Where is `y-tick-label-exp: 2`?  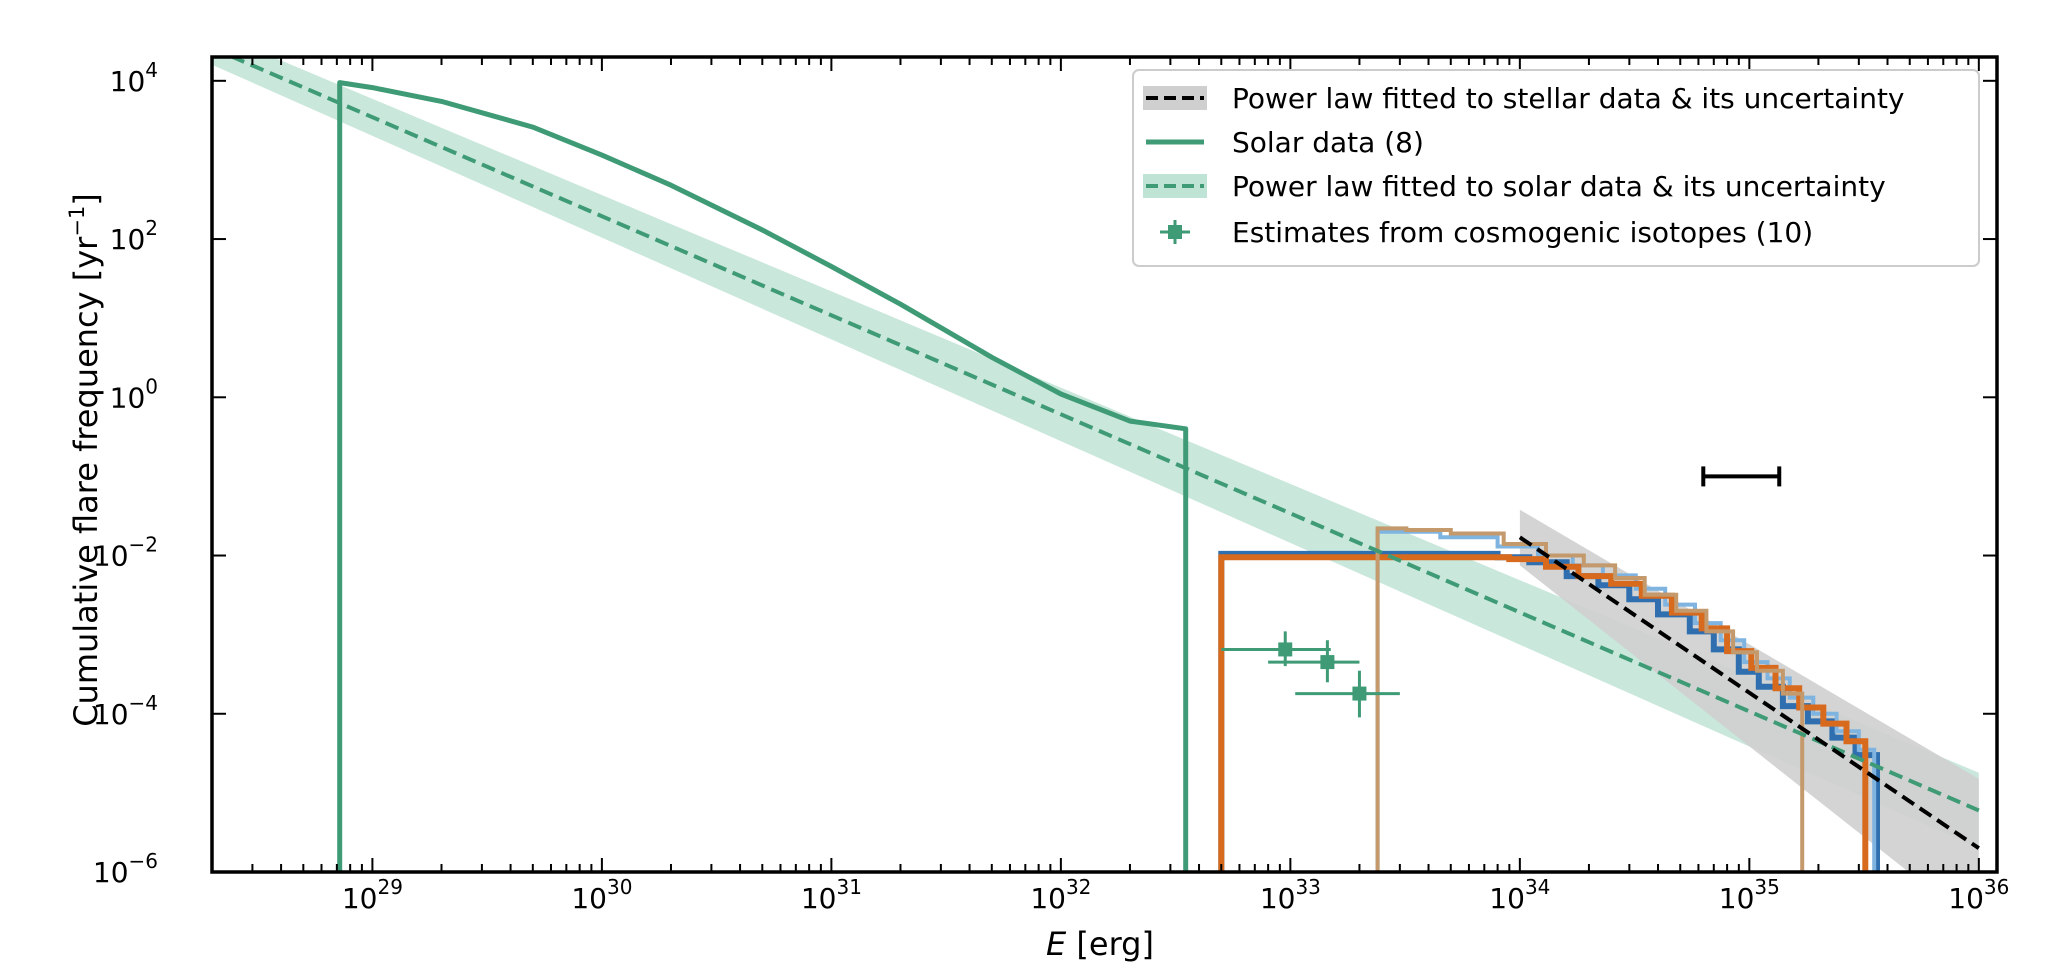 y-tick-label-exp: 2 is located at coordinates (151, 228).